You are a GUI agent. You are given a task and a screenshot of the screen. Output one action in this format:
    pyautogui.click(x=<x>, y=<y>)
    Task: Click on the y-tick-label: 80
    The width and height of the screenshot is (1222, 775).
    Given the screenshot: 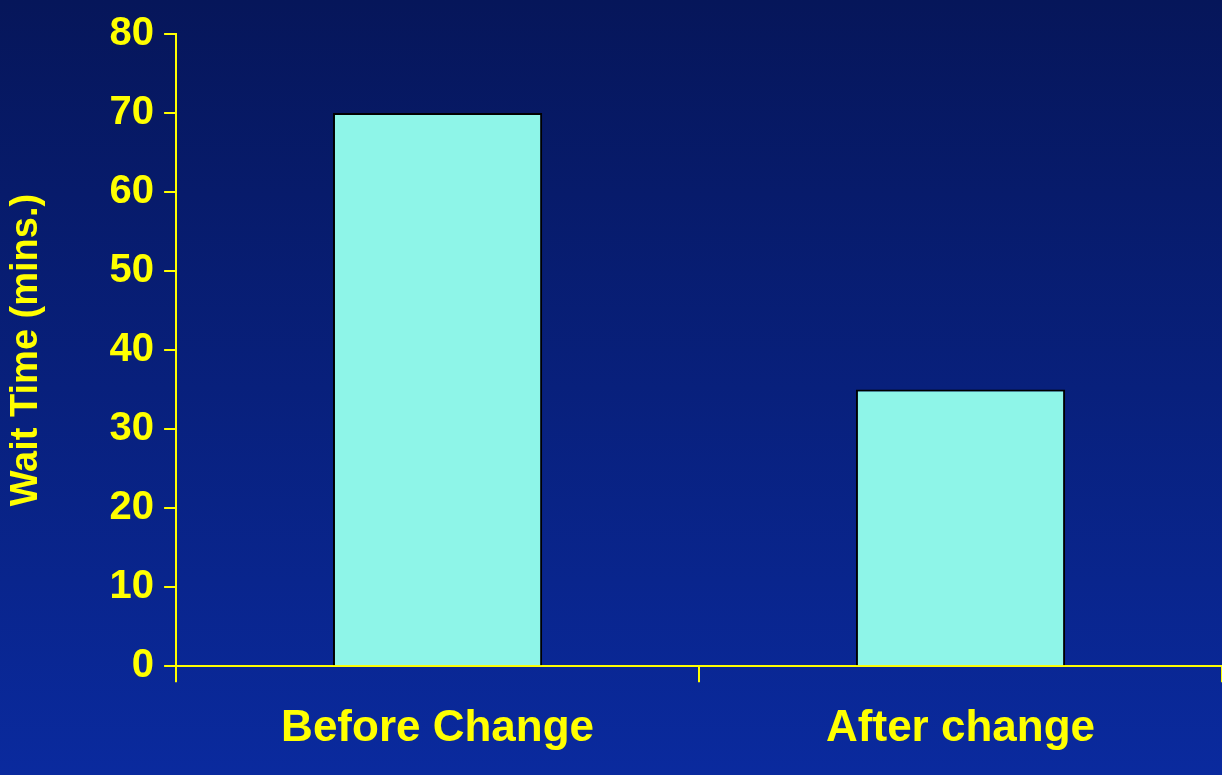 What is the action you would take?
    pyautogui.click(x=132, y=31)
    